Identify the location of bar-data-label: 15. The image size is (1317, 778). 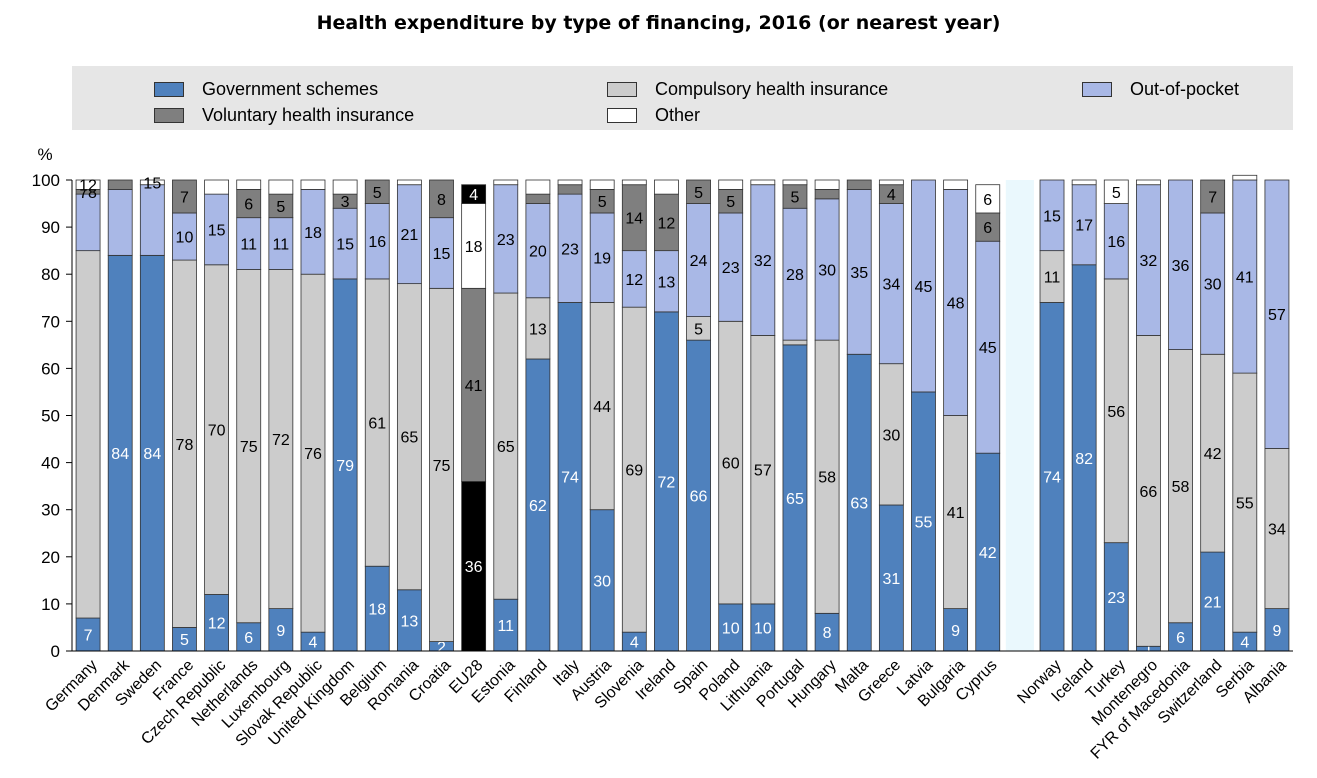
(152, 183).